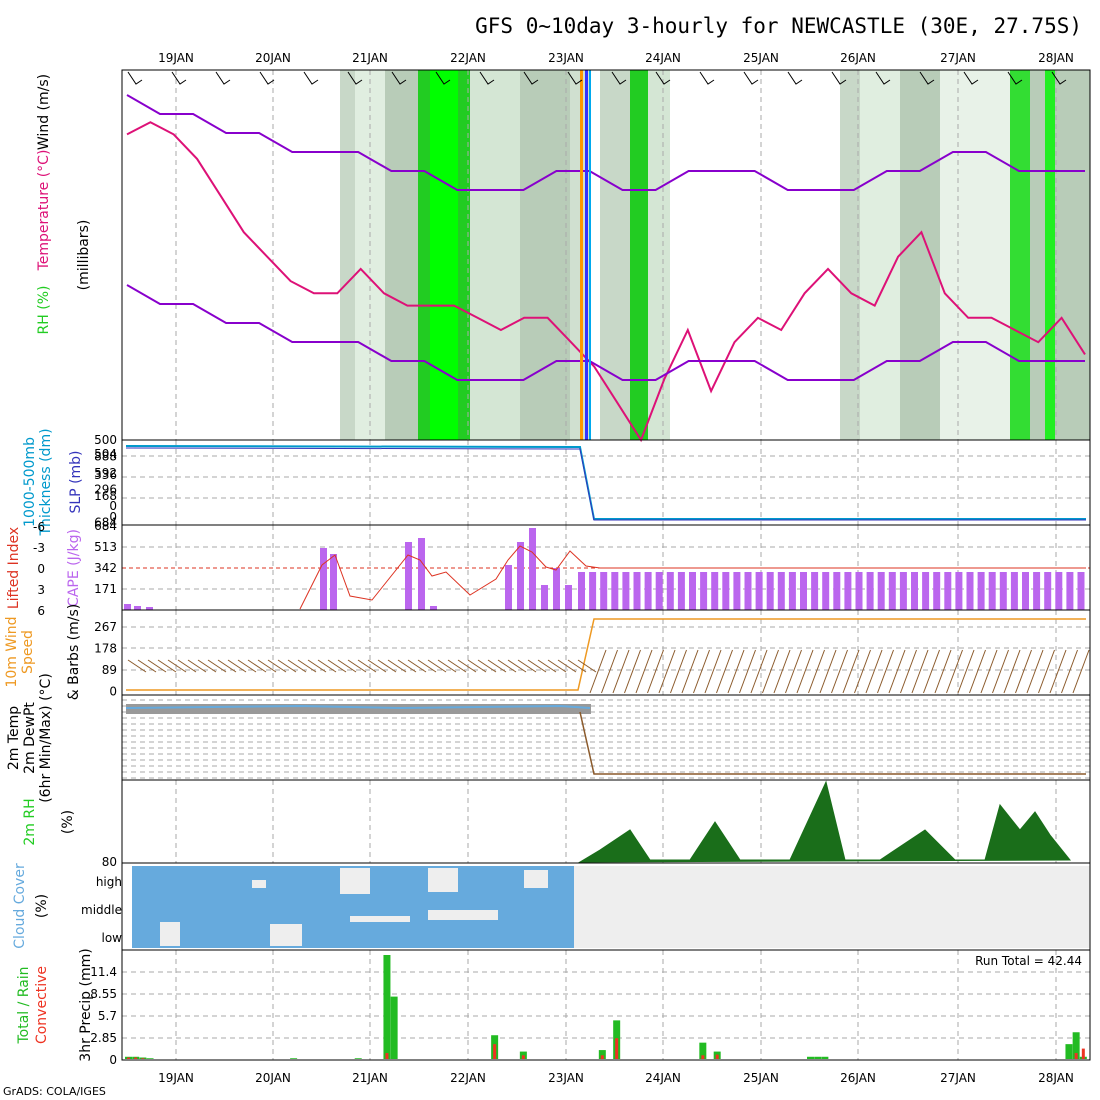 Image resolution: width=1100 pixels, height=1100 pixels. I want to click on date-label-top-9: 28JAN, so click(1056, 58).